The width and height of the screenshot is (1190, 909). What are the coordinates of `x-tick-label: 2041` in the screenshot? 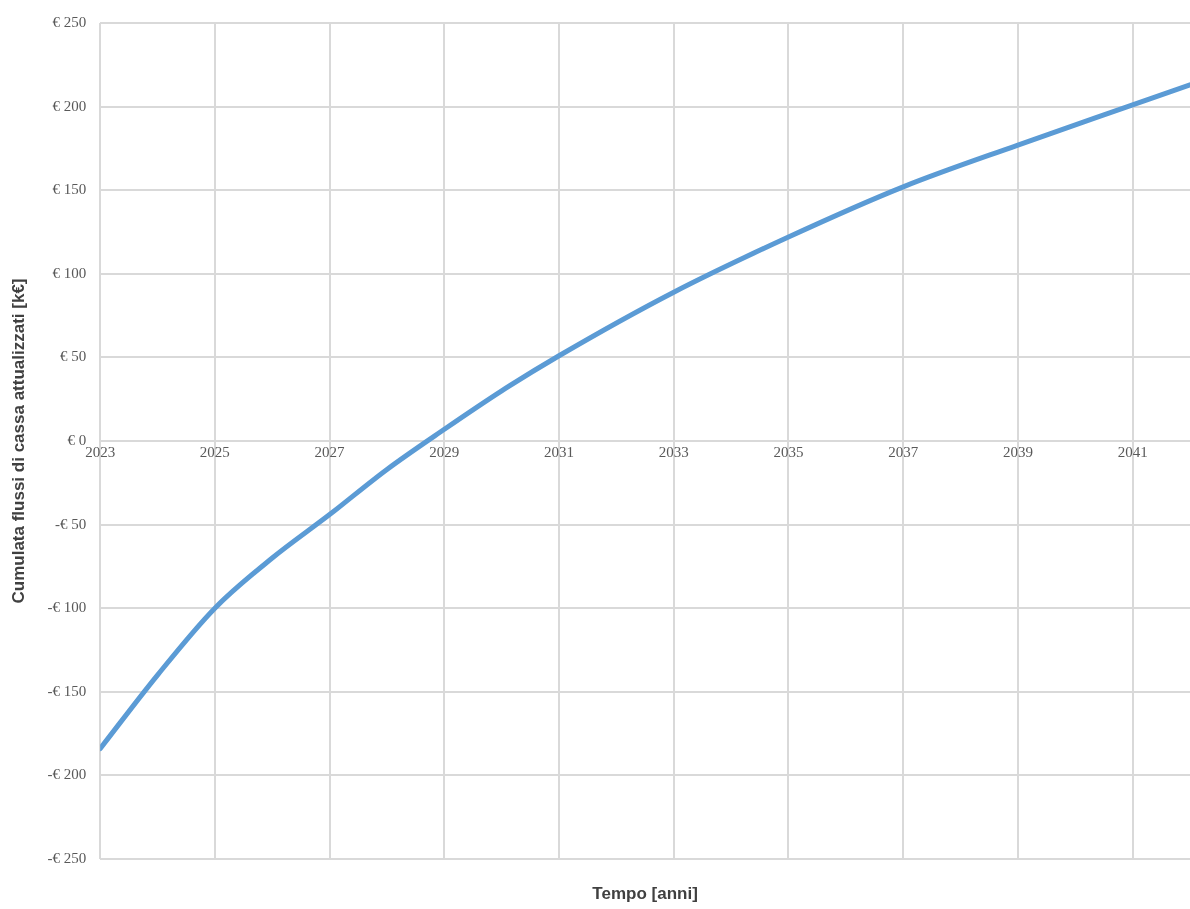 It's located at (1132, 451).